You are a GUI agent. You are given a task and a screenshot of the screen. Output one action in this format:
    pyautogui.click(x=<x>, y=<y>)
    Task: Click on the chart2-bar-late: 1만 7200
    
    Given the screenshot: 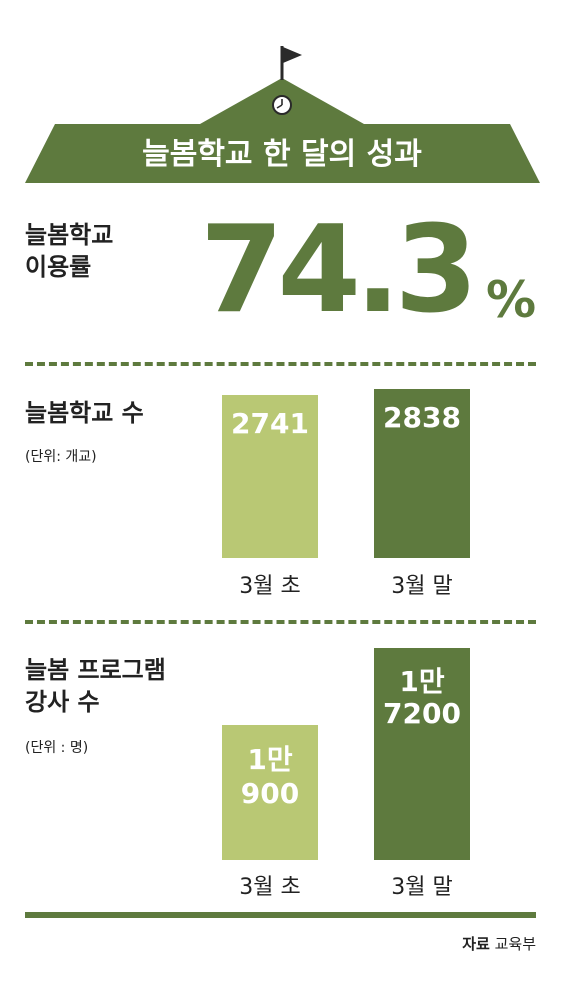 What is the action you would take?
    pyautogui.click(x=422, y=754)
    